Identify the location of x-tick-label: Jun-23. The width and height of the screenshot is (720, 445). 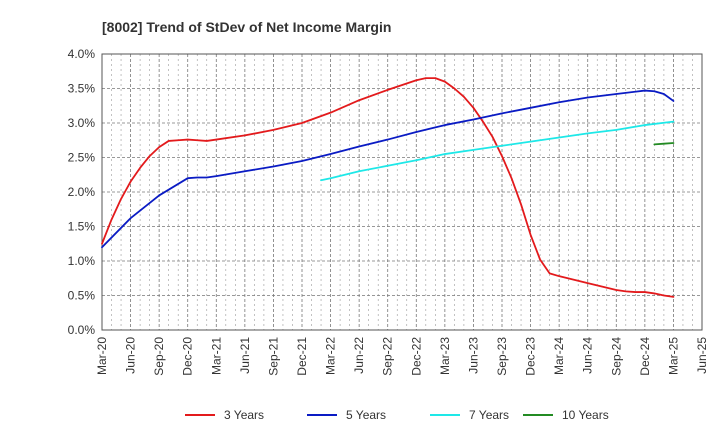
(473, 355).